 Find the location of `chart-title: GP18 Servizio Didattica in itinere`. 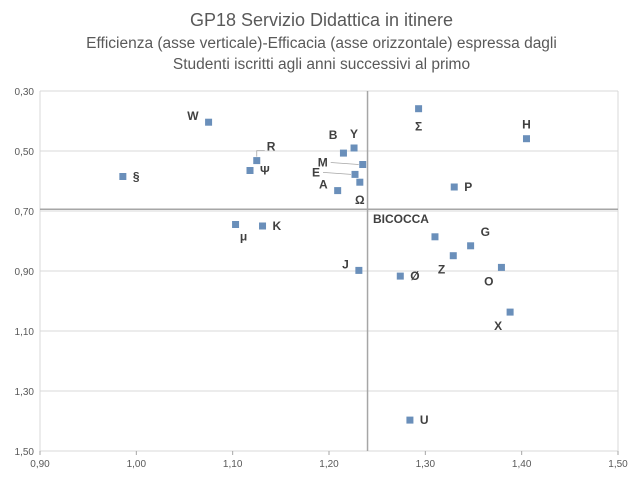

chart-title: GP18 Servizio Didattica in itinere is located at coordinates (321, 20).